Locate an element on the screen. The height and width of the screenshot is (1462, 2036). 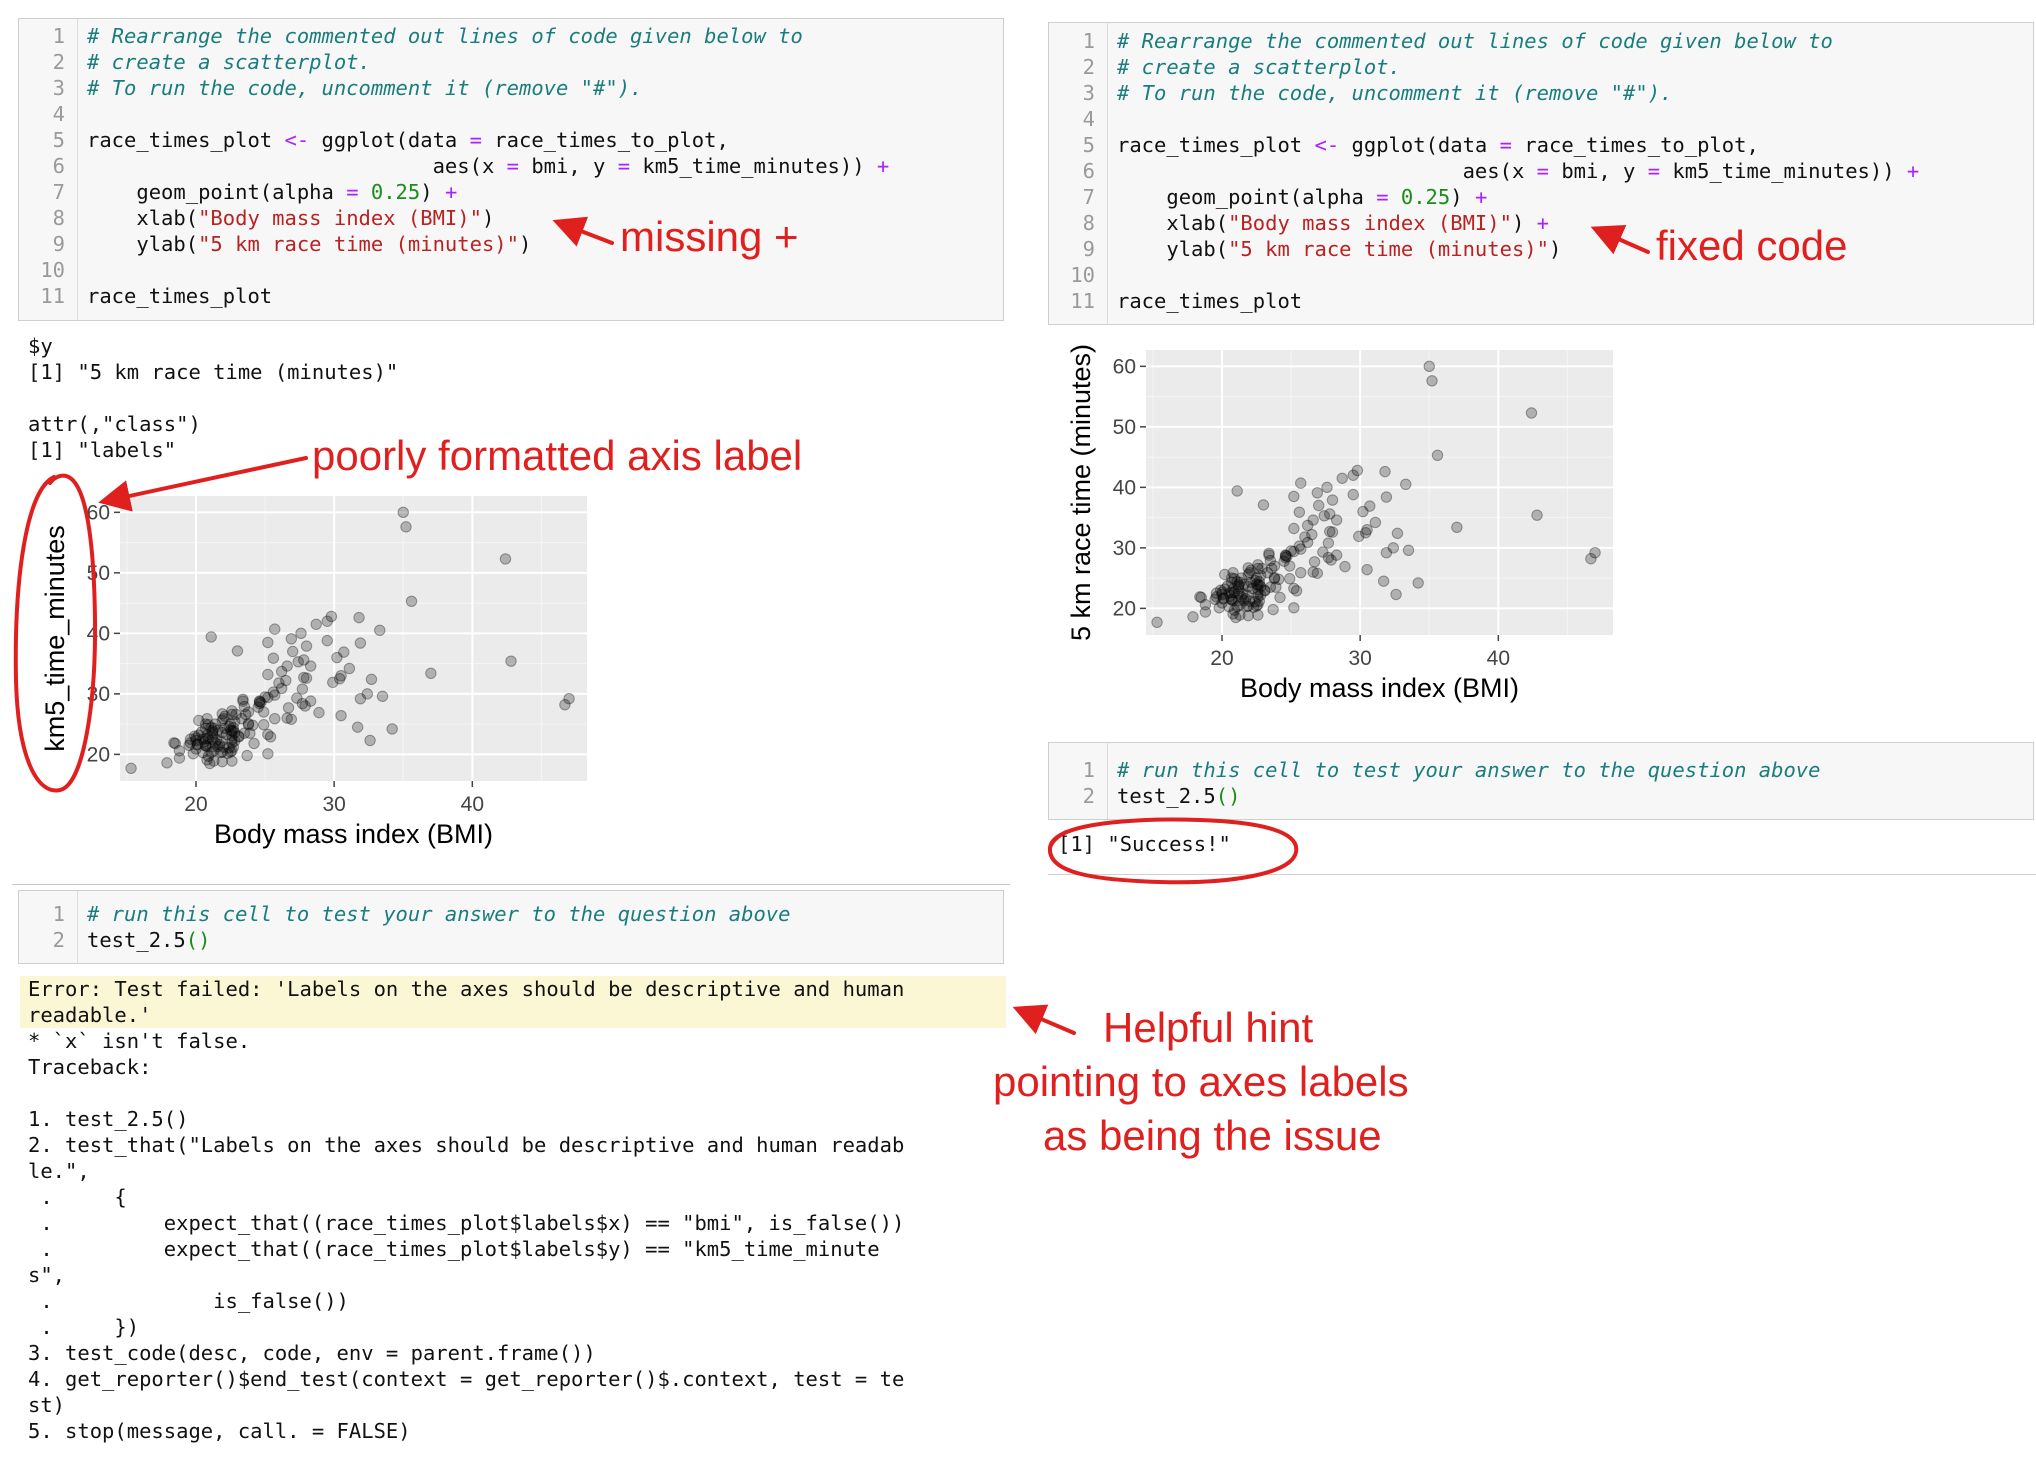
code-token: = is located at coordinates (352, 192).